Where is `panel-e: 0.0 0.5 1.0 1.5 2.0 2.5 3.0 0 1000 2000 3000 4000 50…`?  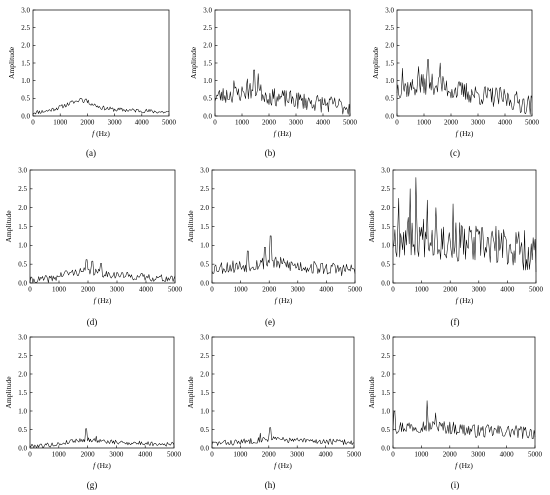
panel-e: 0.0 0.5 1.0 1.5 2.0 2.5 3.0 0 1000 2000 3000 4000 50… is located at coordinates (274, 246).